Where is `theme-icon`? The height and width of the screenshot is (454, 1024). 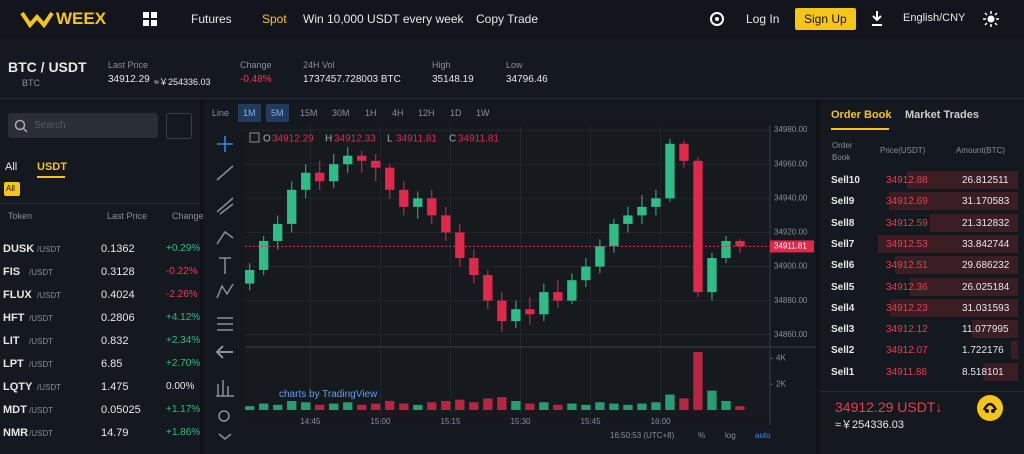
theme-icon is located at coordinates (991, 19).